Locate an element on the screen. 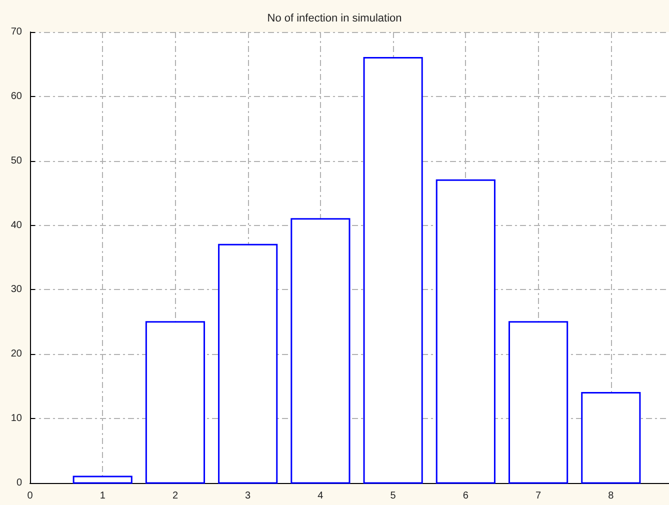 The height and width of the screenshot is (505, 669). y-tick-label: 10 is located at coordinates (16, 418).